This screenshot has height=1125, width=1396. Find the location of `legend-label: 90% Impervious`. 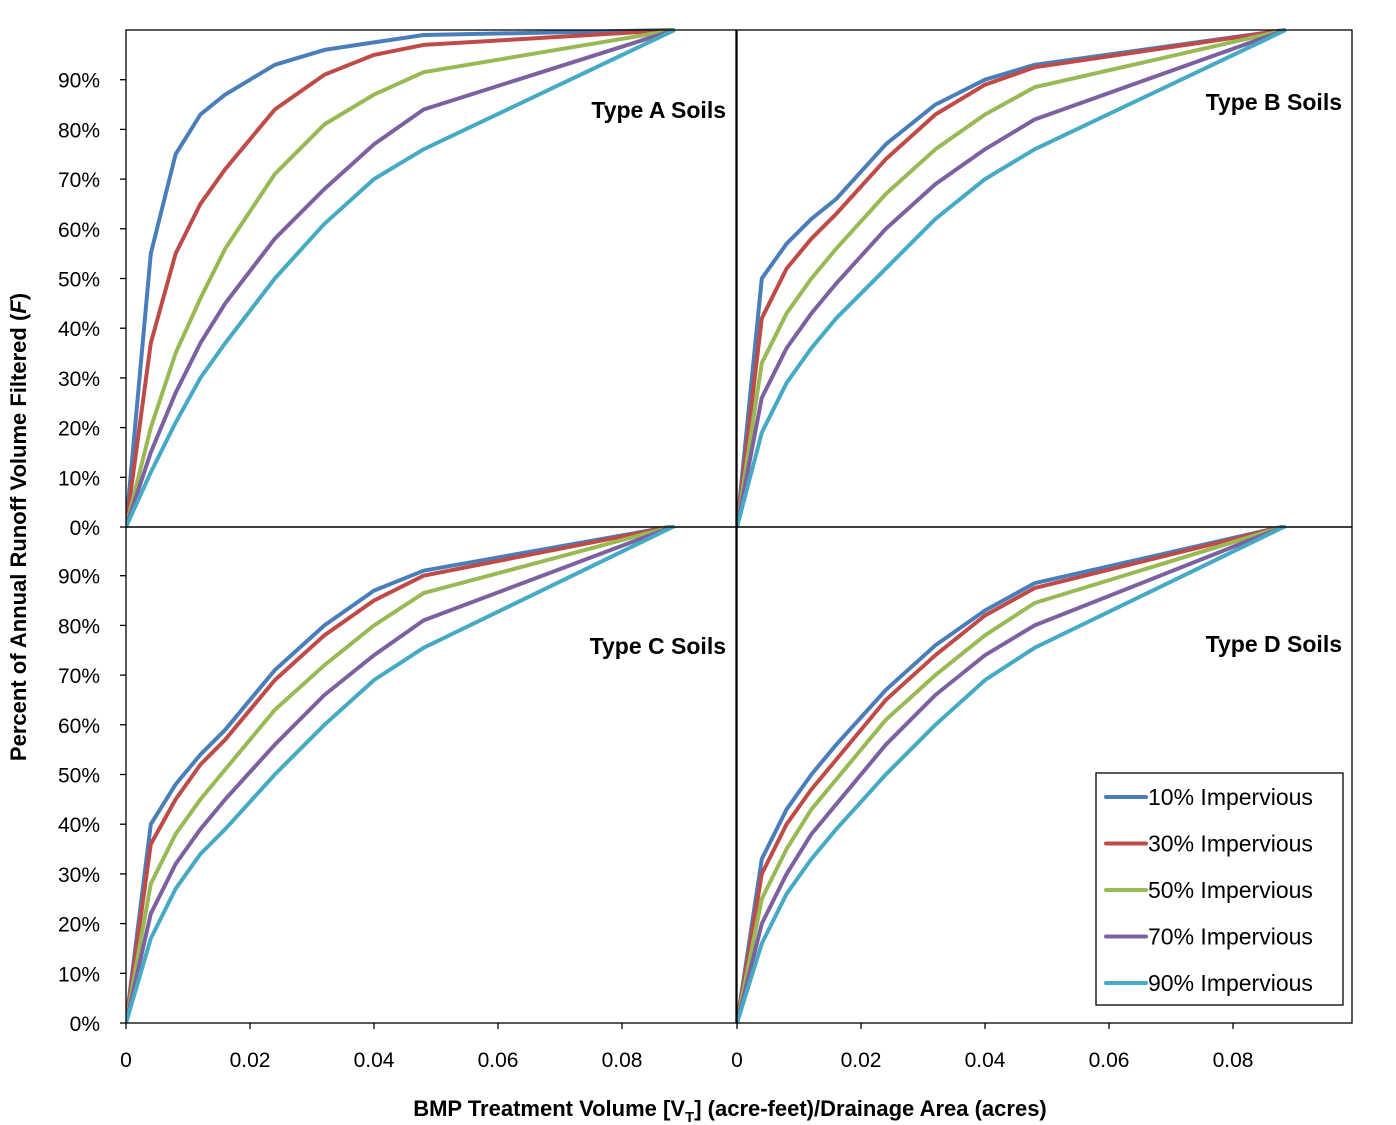

legend-label: 90% Impervious is located at coordinates (1230, 983).